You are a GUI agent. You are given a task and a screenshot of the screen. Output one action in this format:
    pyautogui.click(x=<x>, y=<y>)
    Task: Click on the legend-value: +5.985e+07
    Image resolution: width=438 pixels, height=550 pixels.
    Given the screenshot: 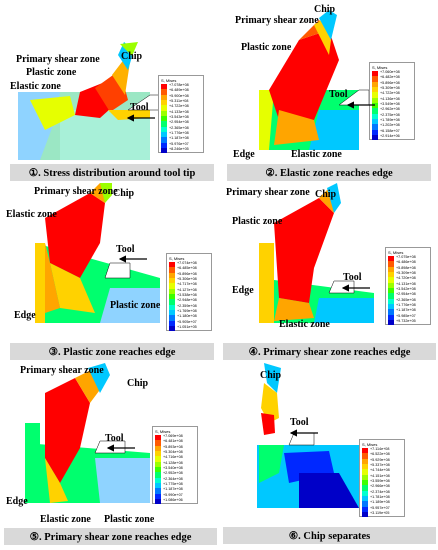 What is the action you would take?
    pyautogui.click(x=406, y=315)
    